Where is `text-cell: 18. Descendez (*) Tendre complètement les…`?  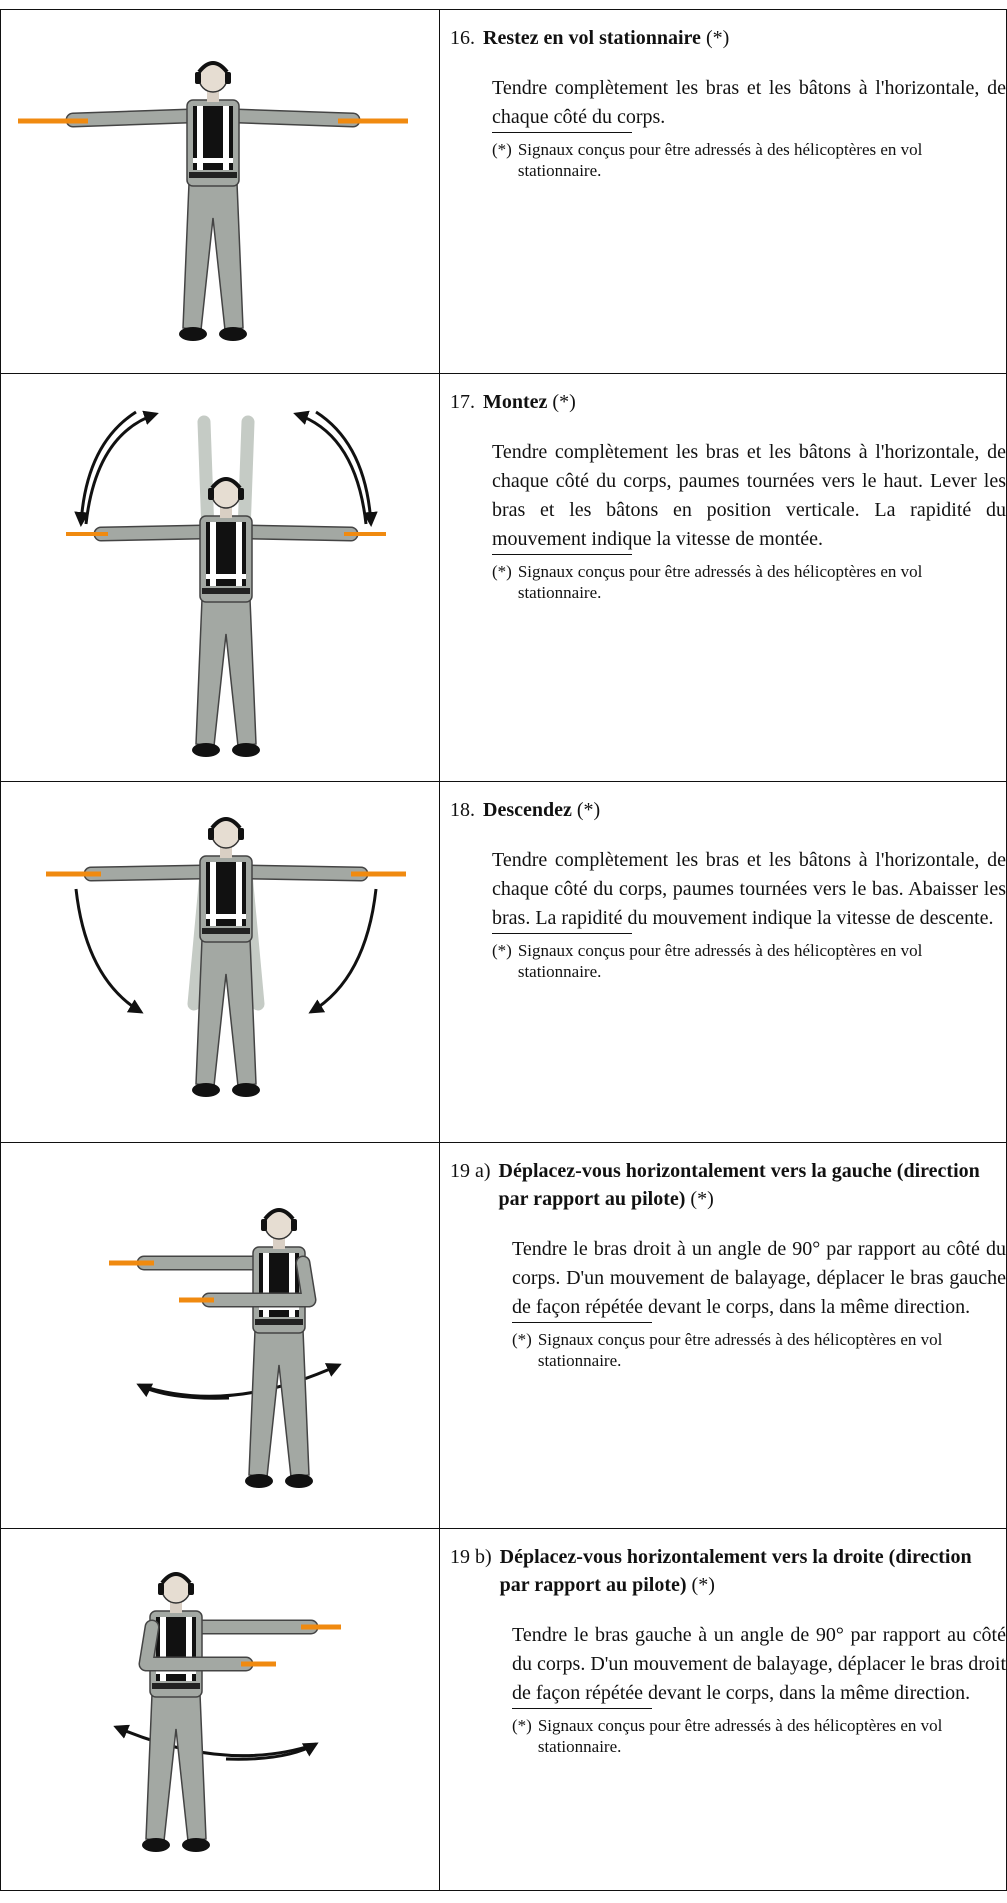
text-cell: 18. Descendez (*) Tendre complètement les… is located at coordinates (723, 962).